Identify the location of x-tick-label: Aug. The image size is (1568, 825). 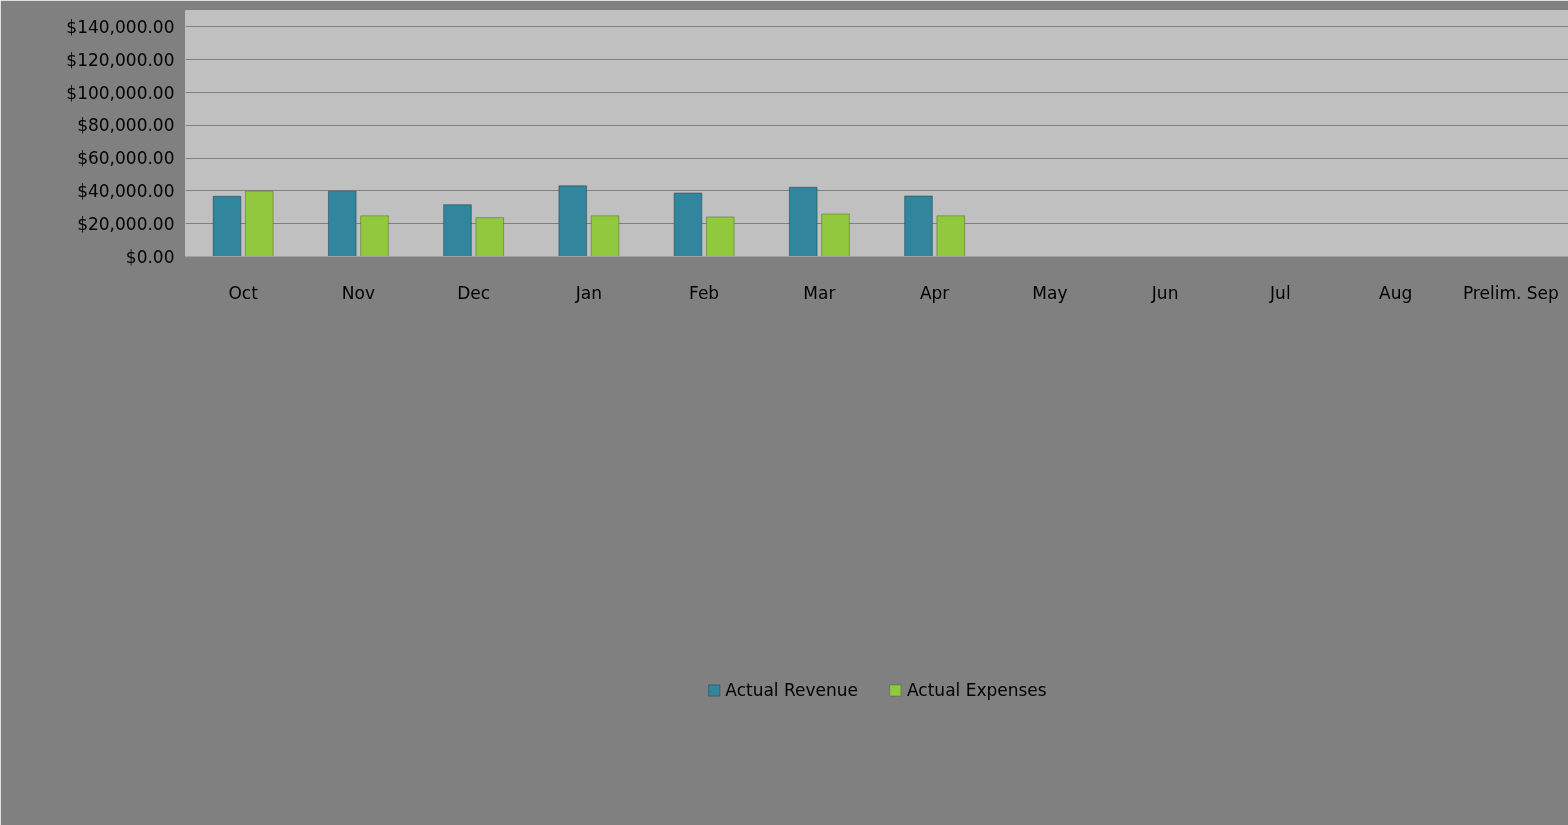
(1396, 292).